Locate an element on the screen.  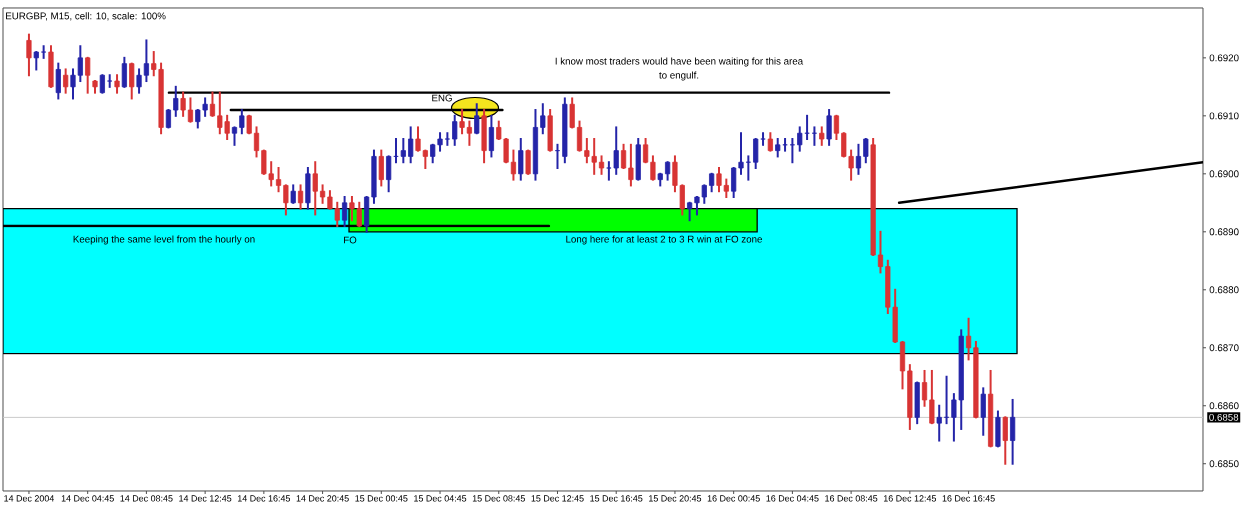
y-tick-label: 0.6880 is located at coordinates (1224, 290).